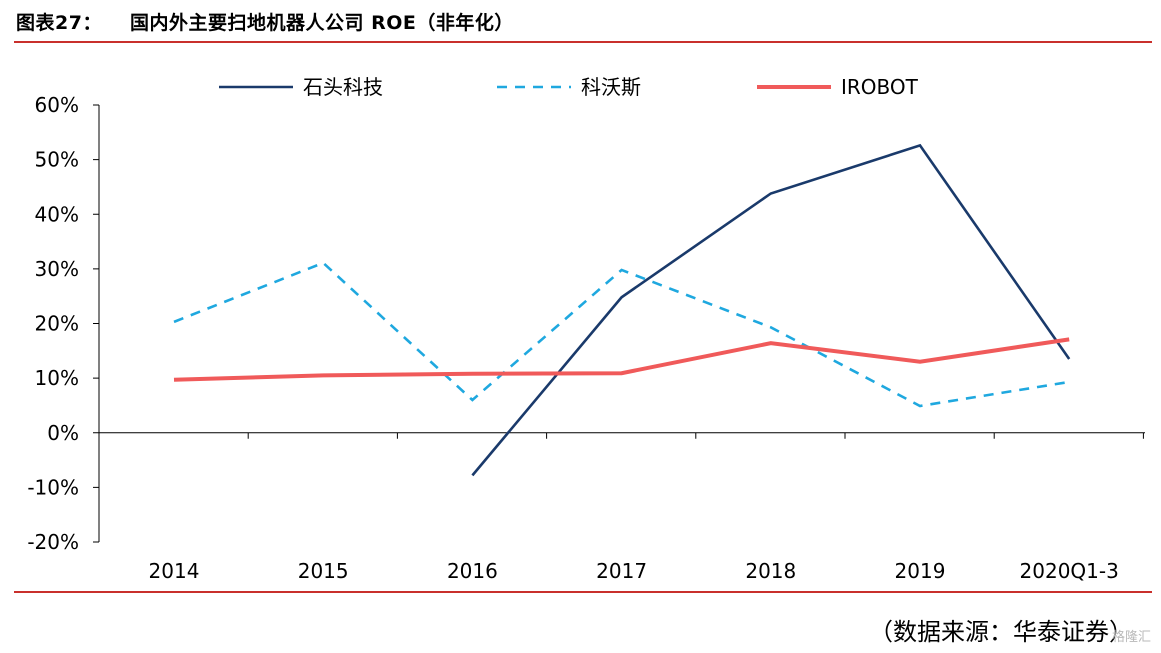 The image size is (1161, 653). What do you see at coordinates (57, 324) in the screenshot?
I see `y-tick-label: 20%` at bounding box center [57, 324].